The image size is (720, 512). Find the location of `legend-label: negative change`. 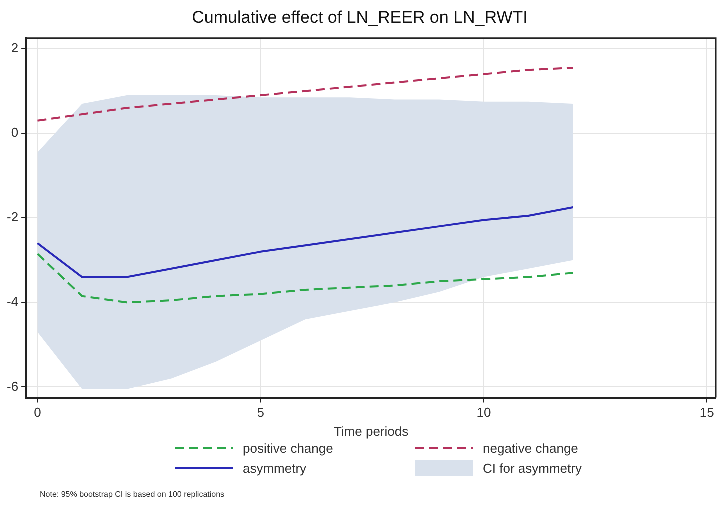

legend-label: negative change is located at coordinates (530, 448).